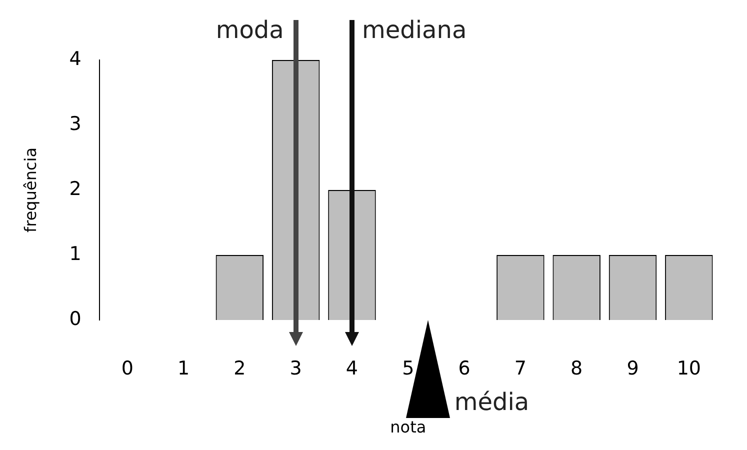  What do you see at coordinates (183, 368) in the screenshot?
I see `x-tick-label: 1` at bounding box center [183, 368].